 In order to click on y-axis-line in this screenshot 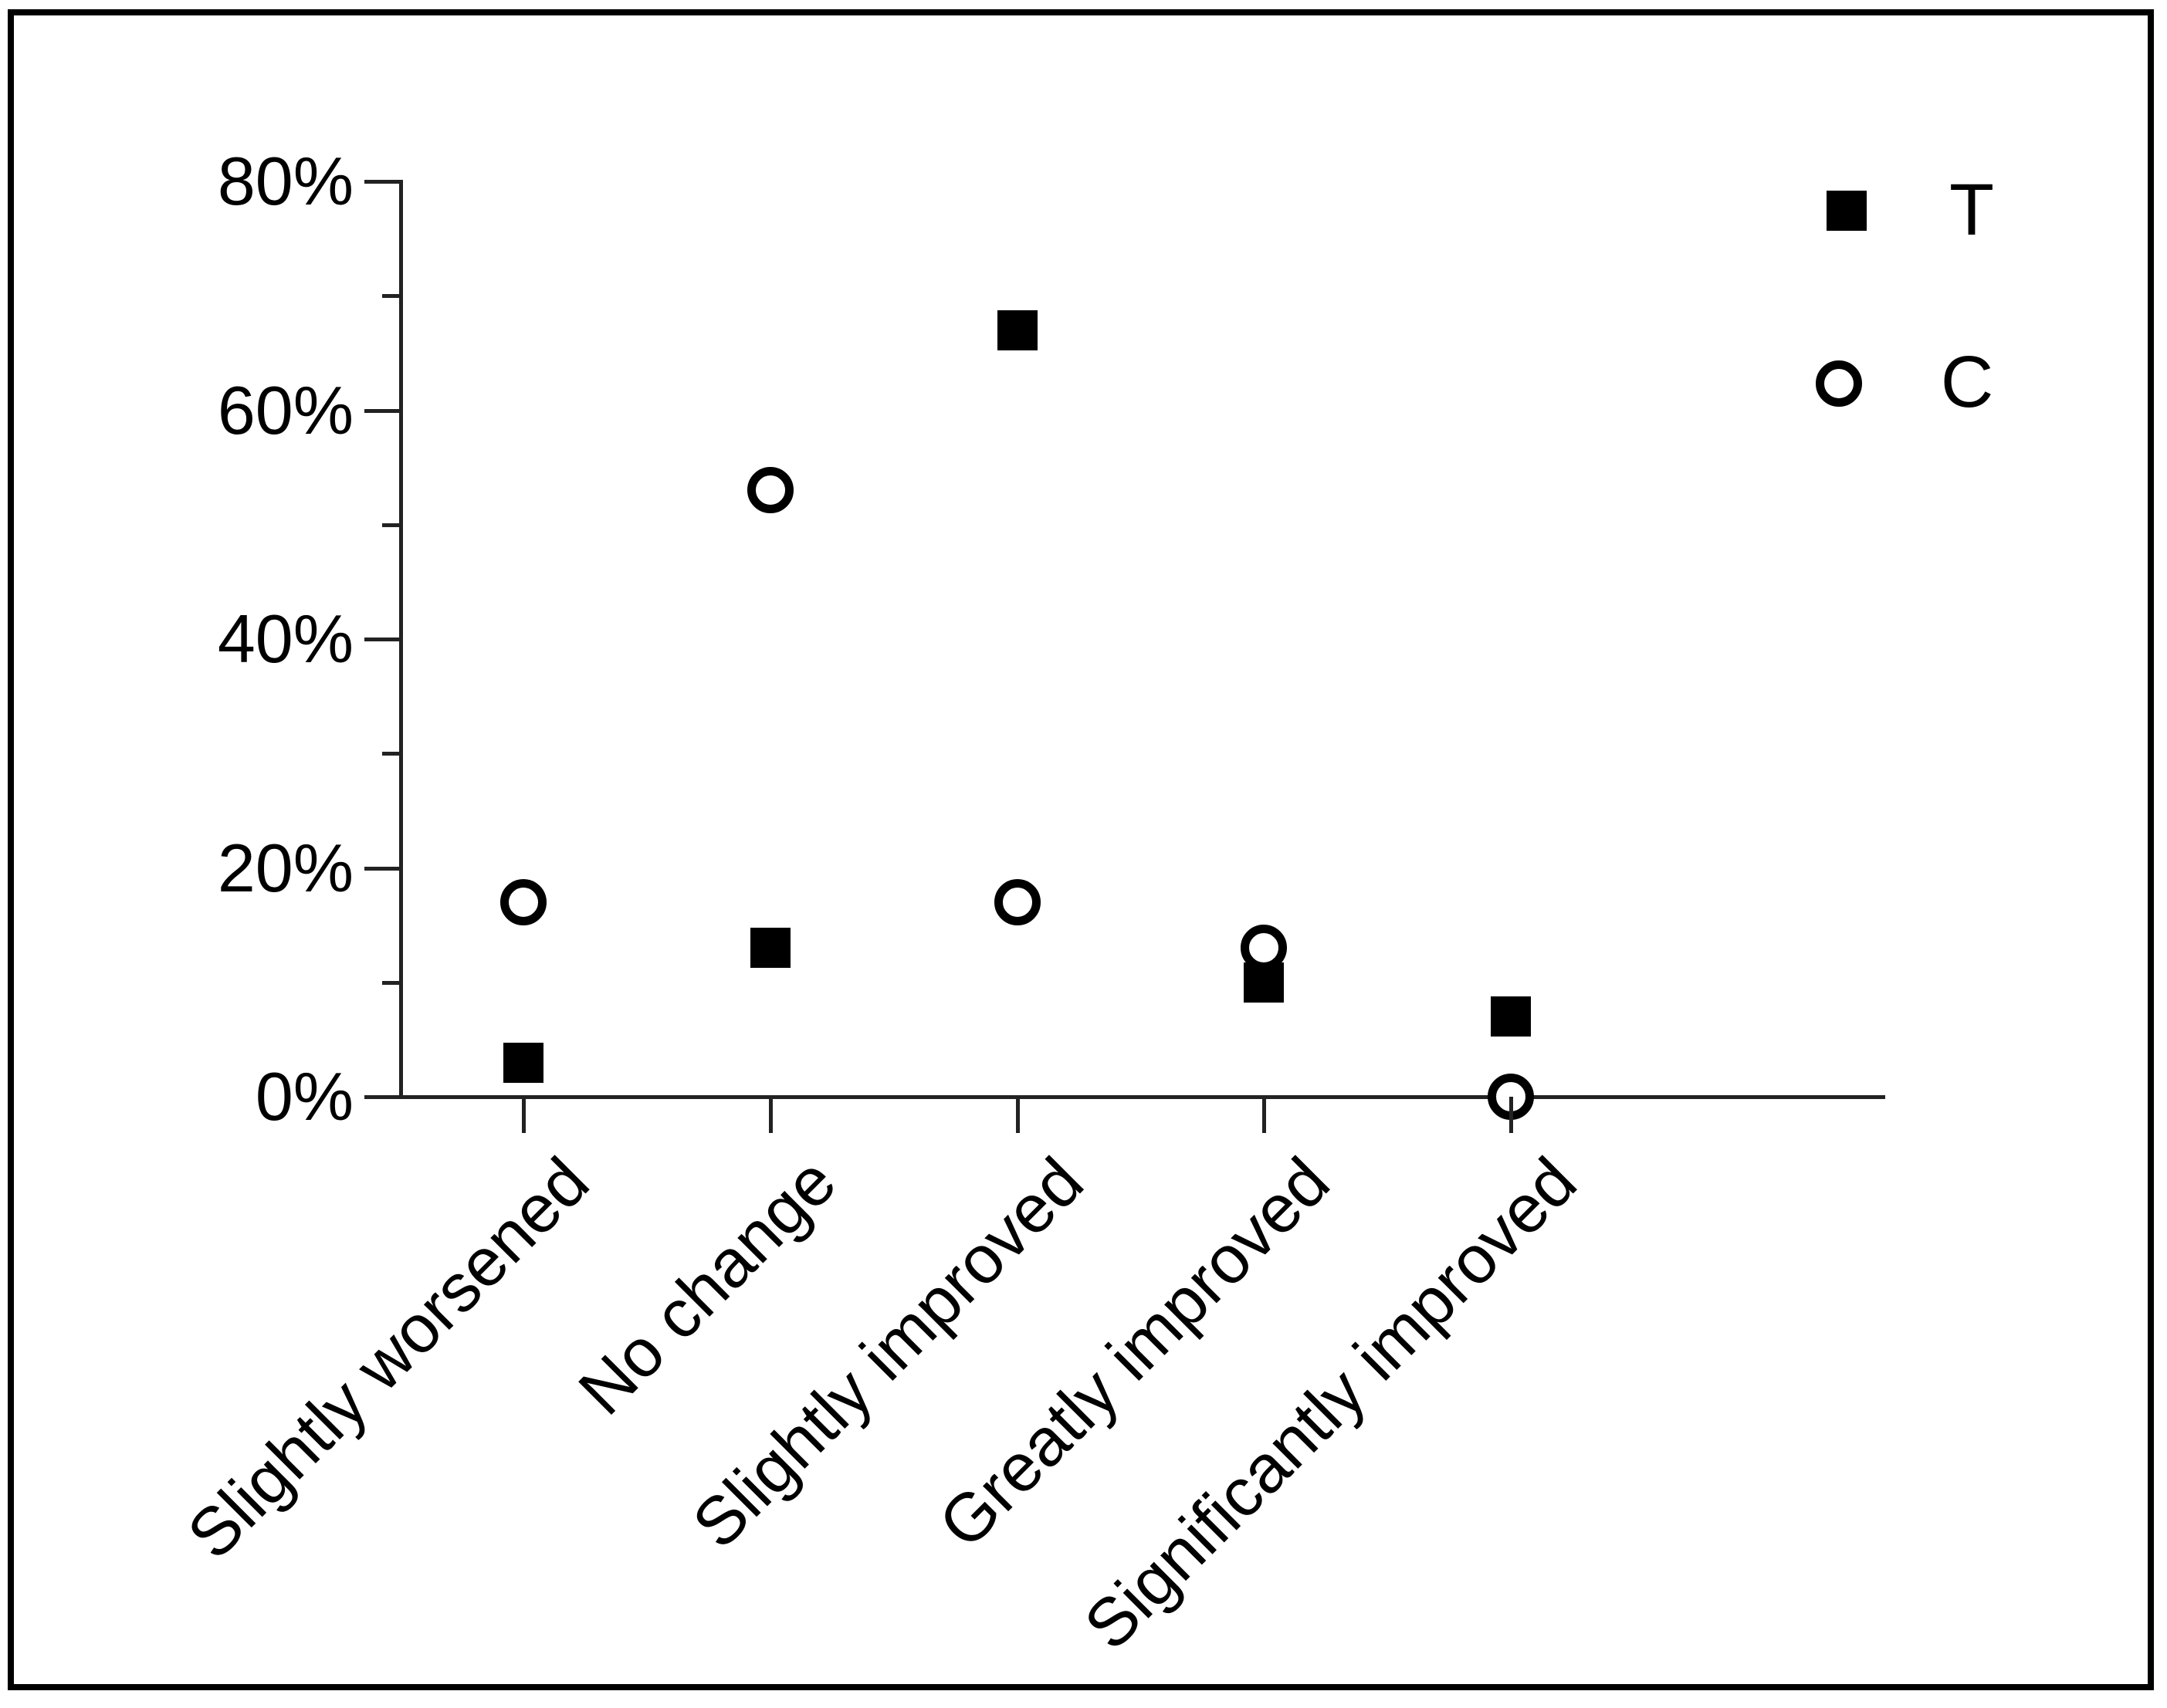, I will do `click(401, 639)`.